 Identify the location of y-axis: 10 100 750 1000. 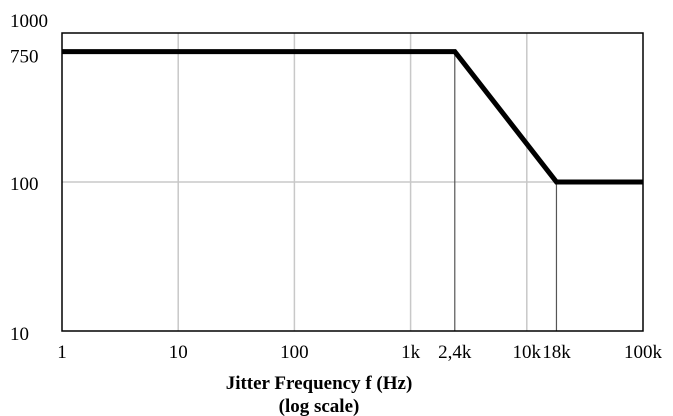
(29, 178).